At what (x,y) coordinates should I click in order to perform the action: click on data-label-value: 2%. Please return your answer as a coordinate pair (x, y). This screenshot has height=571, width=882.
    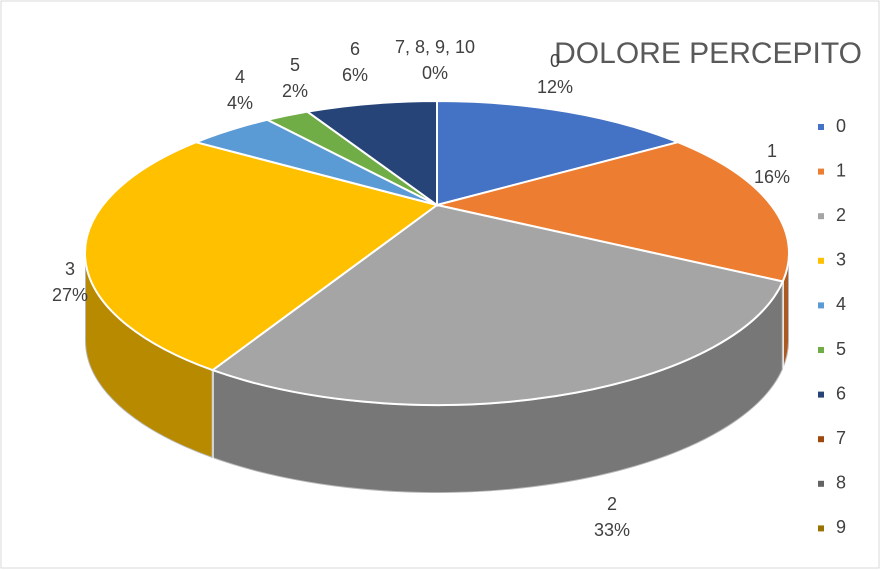
    Looking at the image, I should click on (295, 91).